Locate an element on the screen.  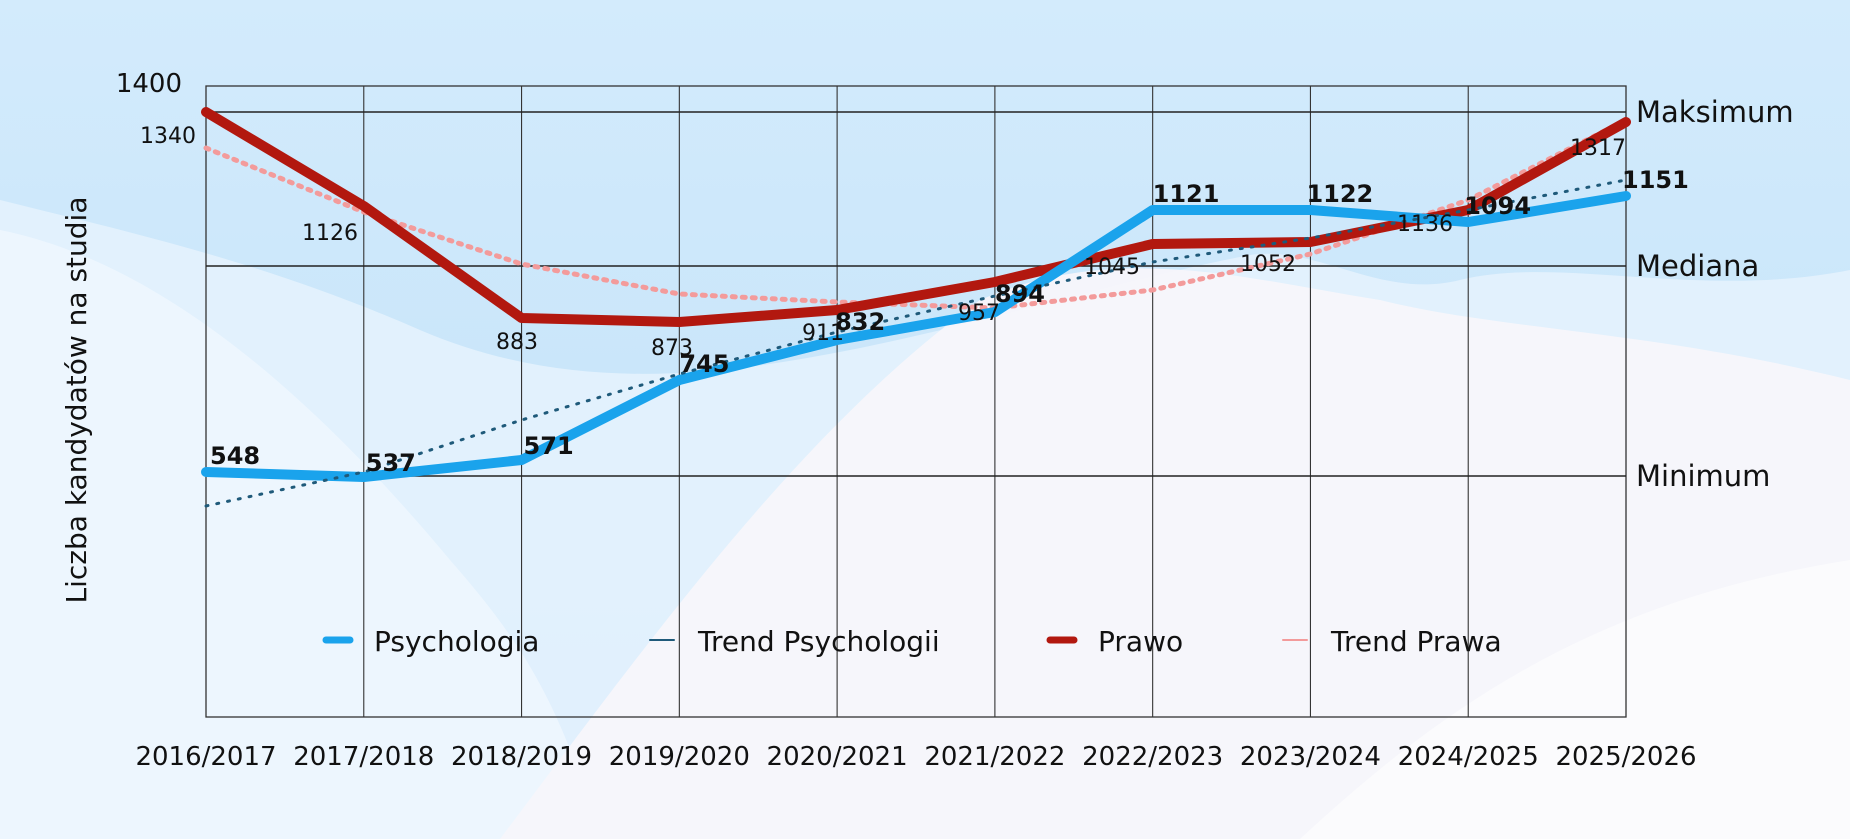
reference-label-mediana: Mediana is located at coordinates (1697, 266).